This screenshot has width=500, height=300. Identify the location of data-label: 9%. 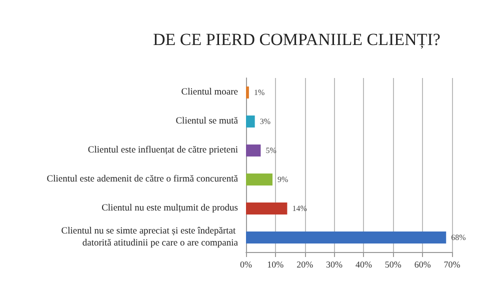
(282, 179).